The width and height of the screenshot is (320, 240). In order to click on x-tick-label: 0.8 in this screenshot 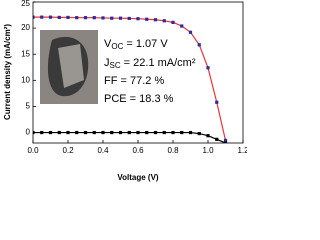, I will do `click(173, 150)`.